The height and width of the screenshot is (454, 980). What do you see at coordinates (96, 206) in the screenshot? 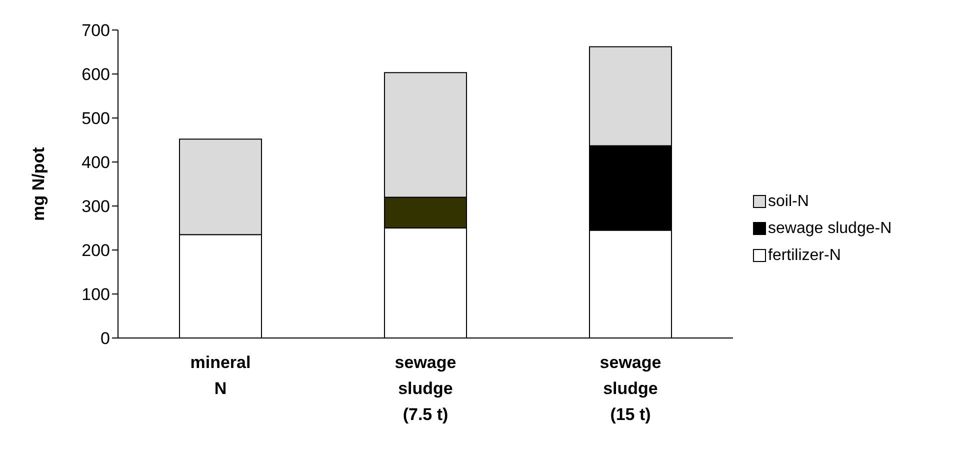
I see `y-tick-label: 300` at bounding box center [96, 206].